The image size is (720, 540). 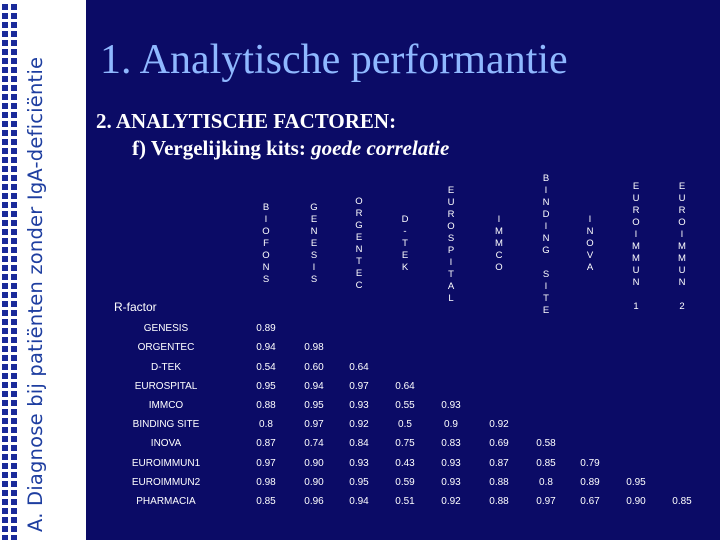 What do you see at coordinates (499, 443) in the screenshot?
I see `table-cell: 0.69` at bounding box center [499, 443].